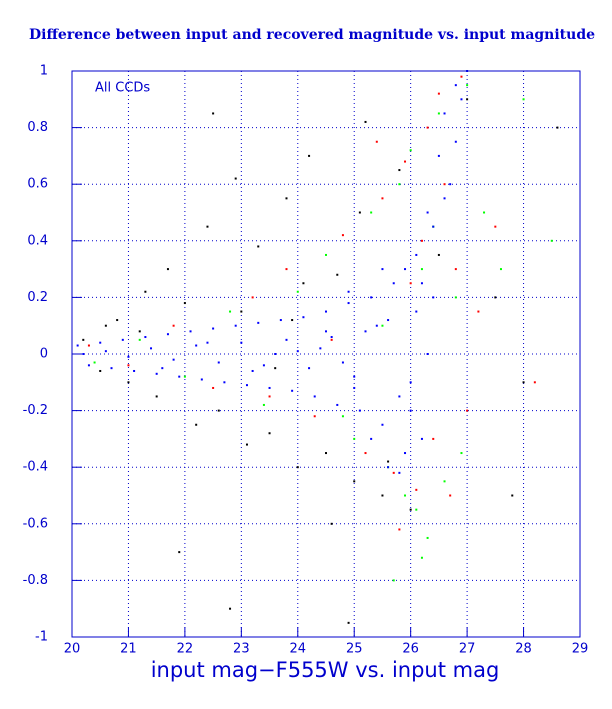 This screenshot has height=709, width=612. What do you see at coordinates (41, 637) in the screenshot?
I see `y-tick-label: -1` at bounding box center [41, 637].